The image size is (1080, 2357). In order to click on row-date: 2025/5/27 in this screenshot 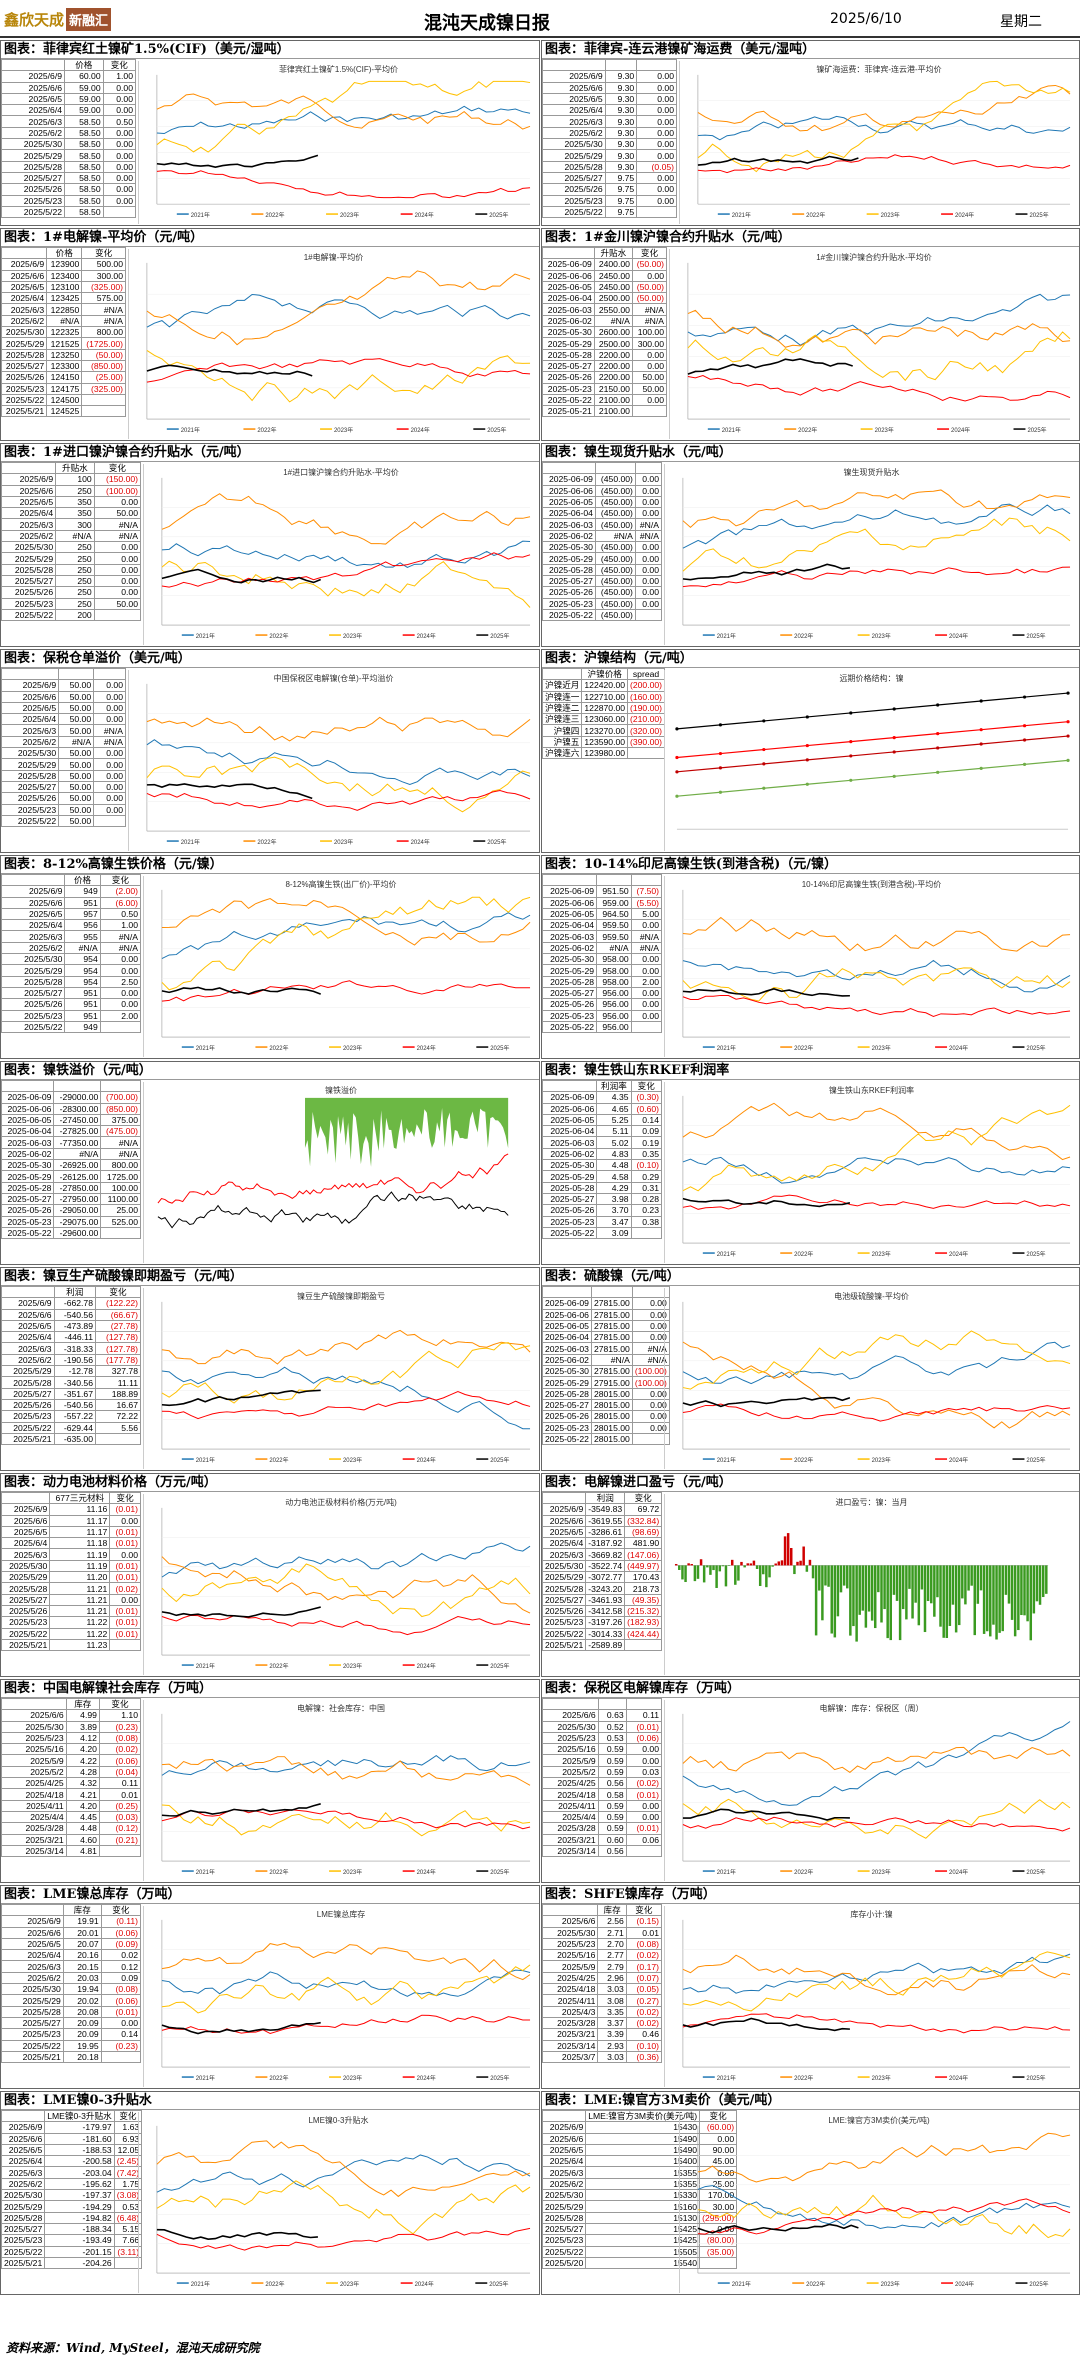, I will do `click(564, 2229)`.